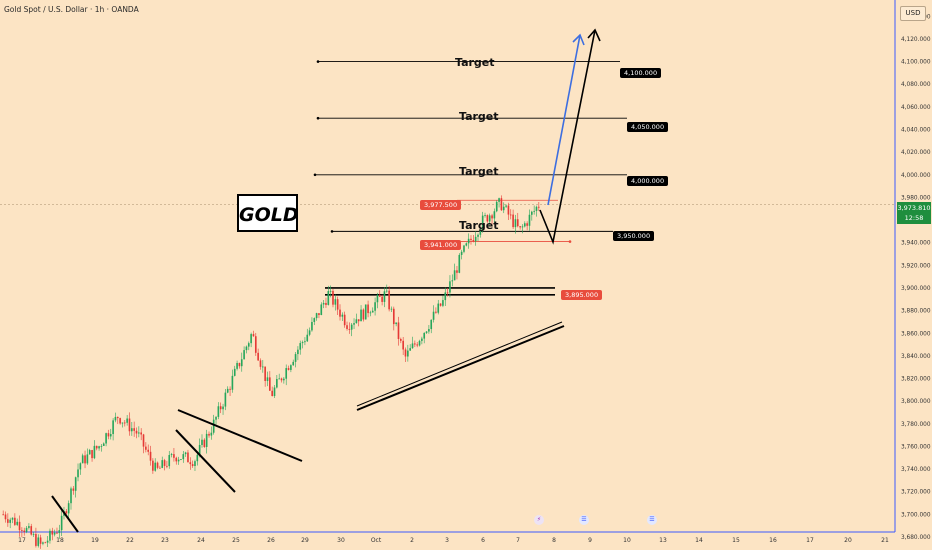  Describe the element at coordinates (479, 225) in the screenshot. I see `target-label-3950: Target` at that location.